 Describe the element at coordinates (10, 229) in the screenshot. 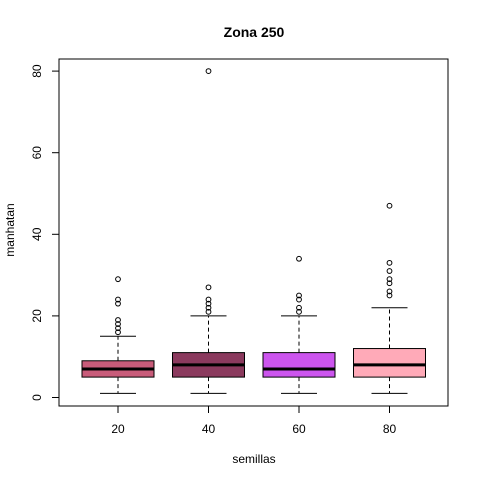

I see `y-axis-label: manhatan` at that location.